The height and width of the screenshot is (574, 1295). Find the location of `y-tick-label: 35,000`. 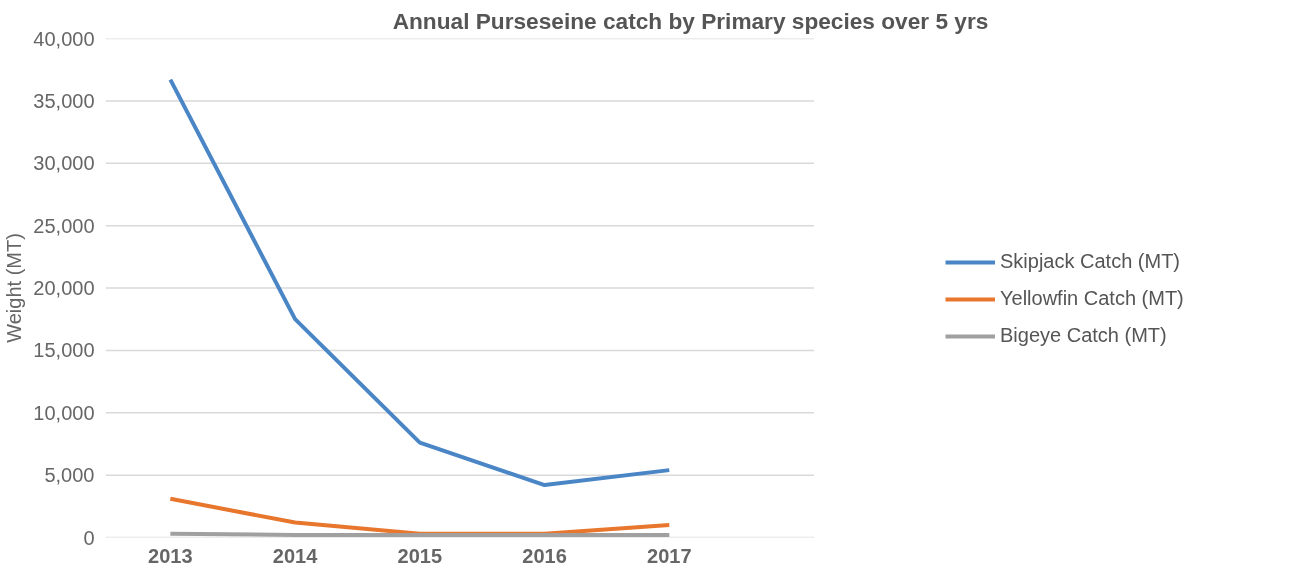

y-tick-label: 35,000 is located at coordinates (64, 100).